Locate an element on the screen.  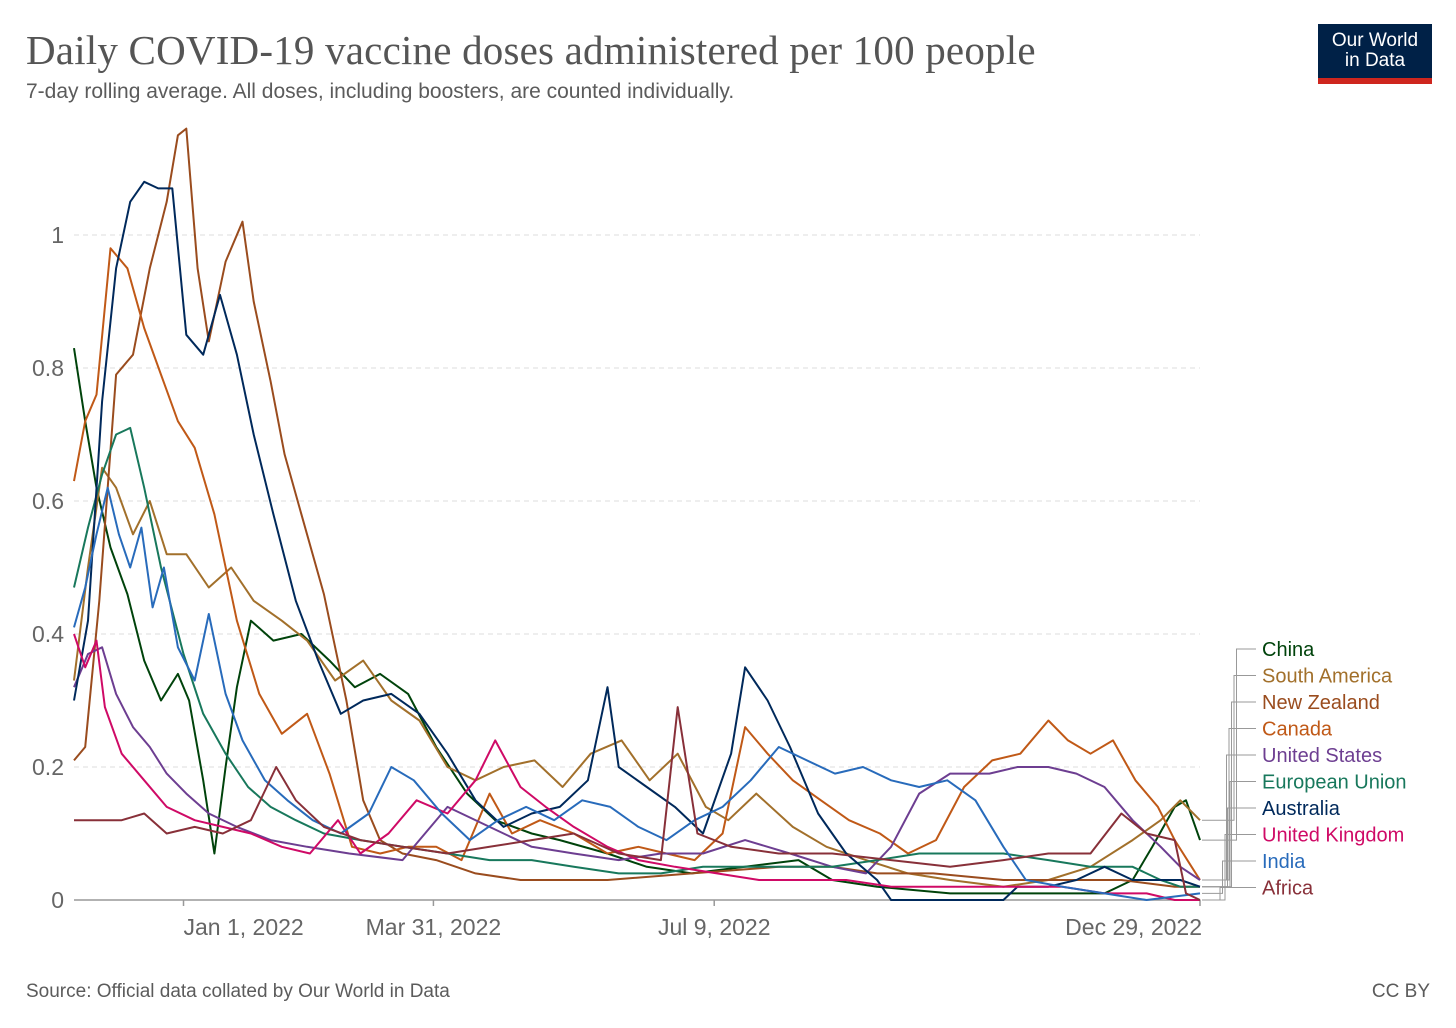
y-tick-label: 0.4 is located at coordinates (48, 634).